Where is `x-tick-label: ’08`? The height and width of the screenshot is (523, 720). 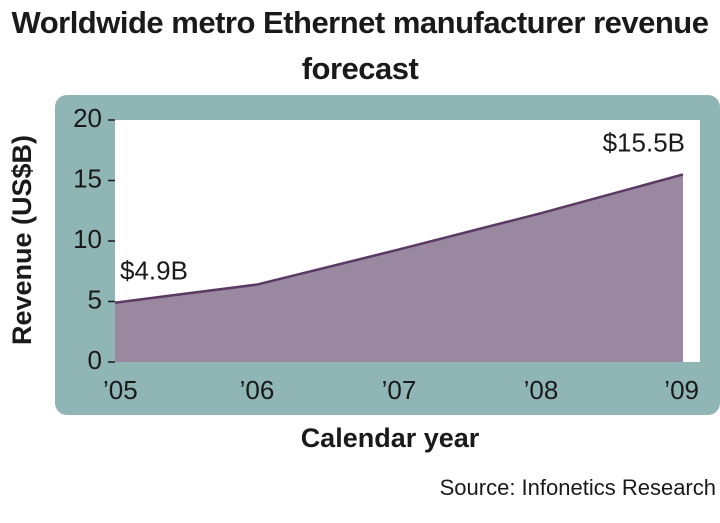 x-tick-label: ’08 is located at coordinates (541, 390).